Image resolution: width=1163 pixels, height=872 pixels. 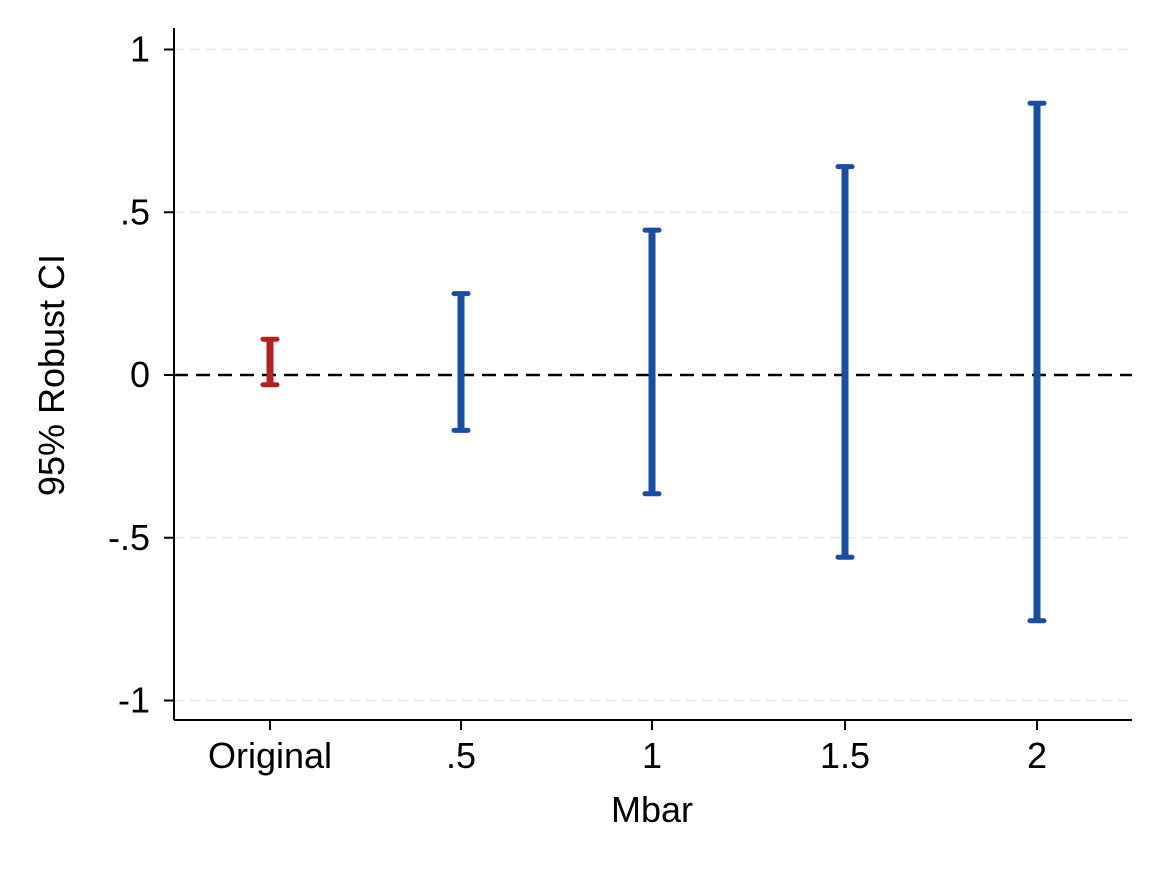 I want to click on x-tick-label: .5, so click(x=461, y=755).